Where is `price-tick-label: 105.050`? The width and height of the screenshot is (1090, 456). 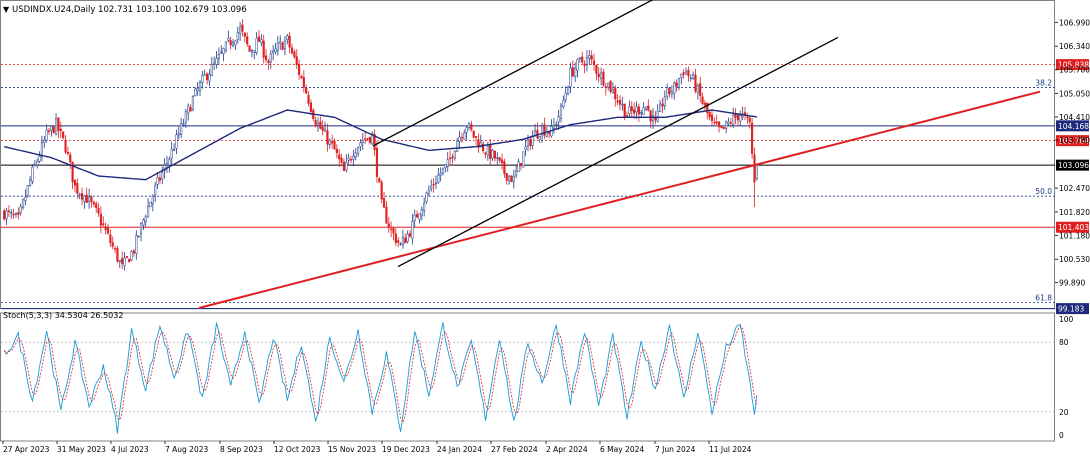 price-tick-label: 105.050 is located at coordinates (1074, 94).